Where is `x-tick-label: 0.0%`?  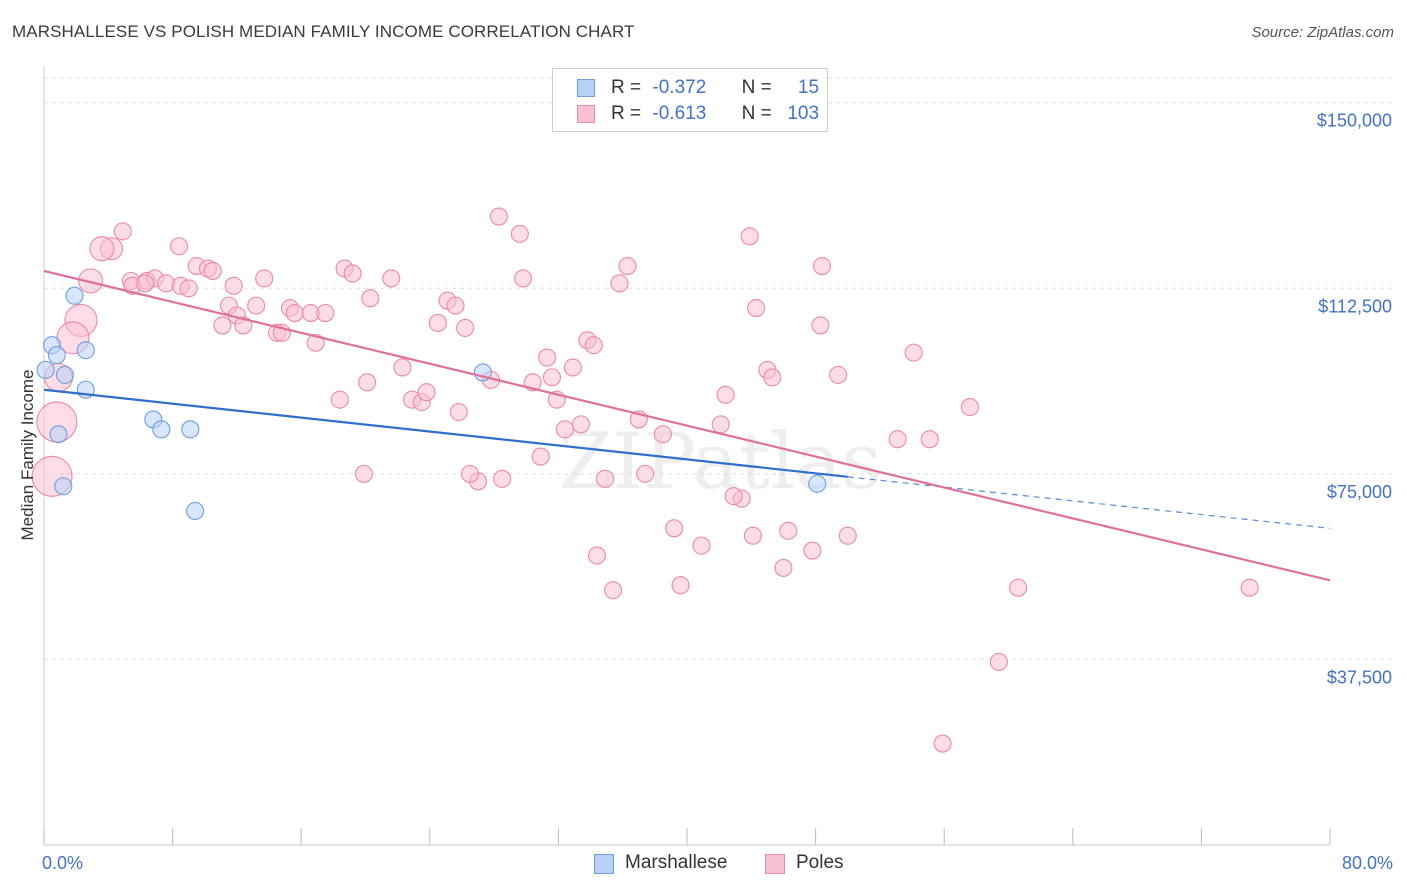 x-tick-label: 0.0% is located at coordinates (62, 863).